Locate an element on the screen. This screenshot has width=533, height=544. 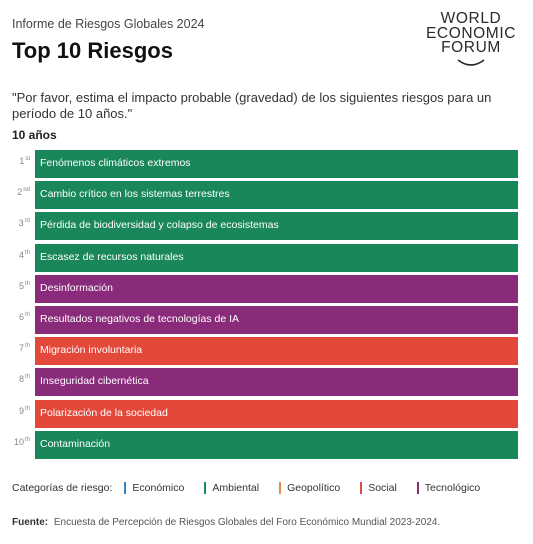
logo-line-1: WORLD is located at coordinates (471, 18).